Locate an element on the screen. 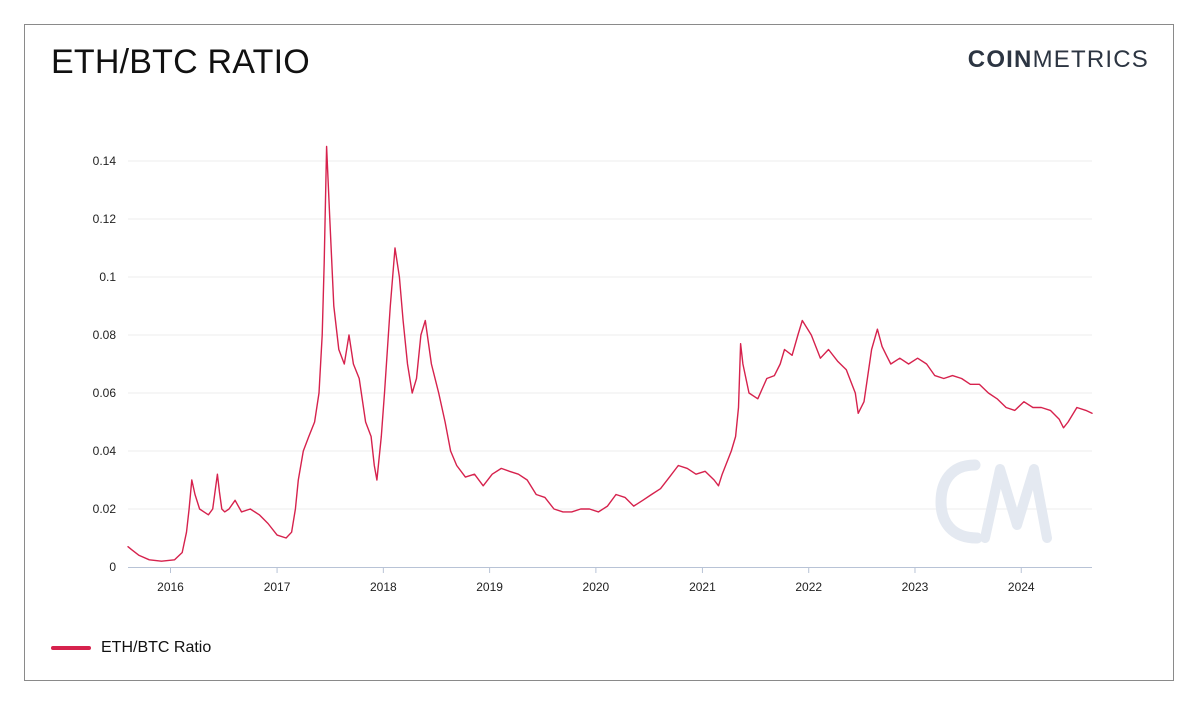  brand-logo: COINMETRICS is located at coordinates (1058, 60).